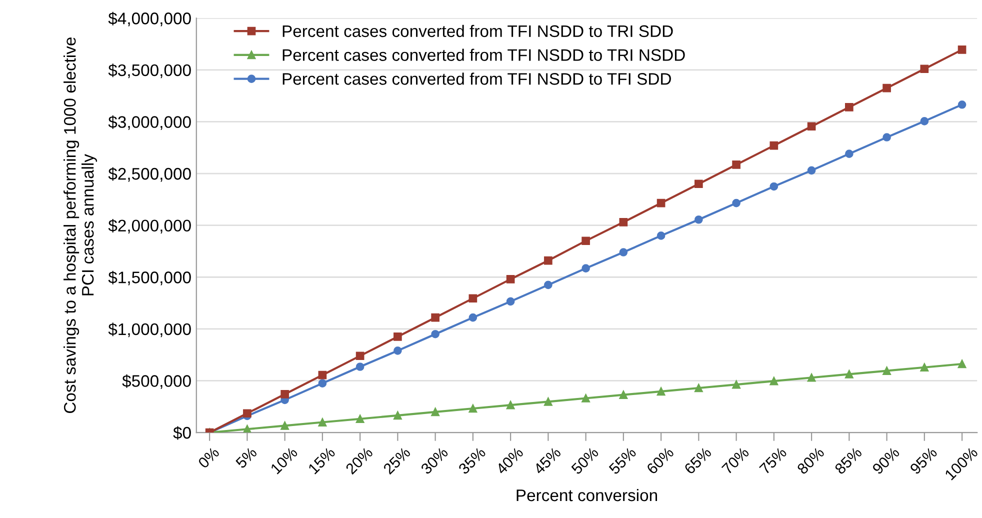 Image resolution: width=982 pixels, height=518 pixels. I want to click on x-tick-label: 40%, so click(509, 461).